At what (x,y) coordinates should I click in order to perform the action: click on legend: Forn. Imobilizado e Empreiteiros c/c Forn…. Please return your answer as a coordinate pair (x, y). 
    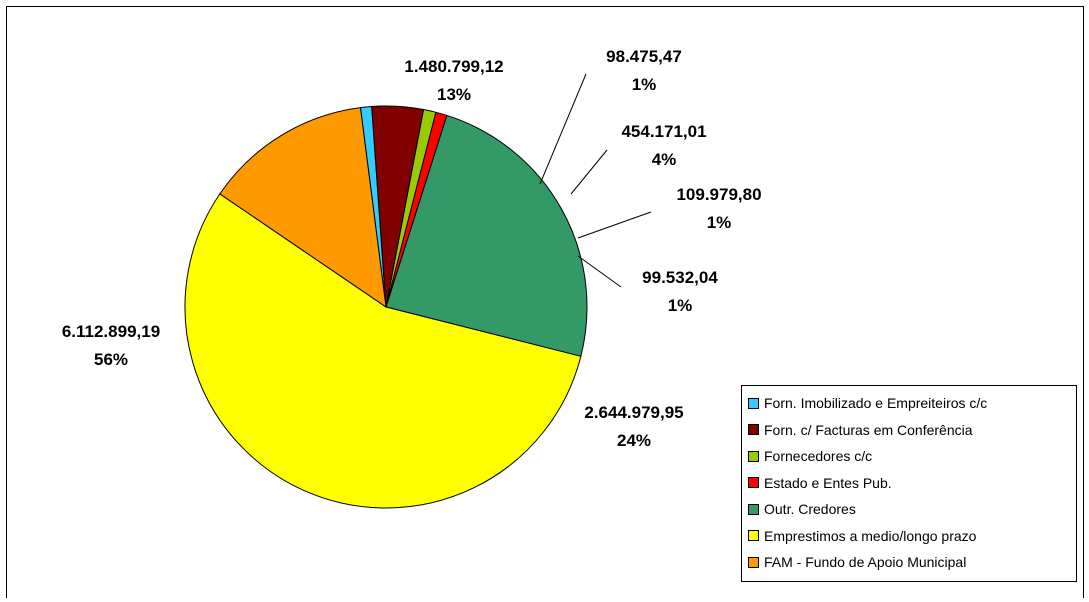
    Looking at the image, I should click on (909, 483).